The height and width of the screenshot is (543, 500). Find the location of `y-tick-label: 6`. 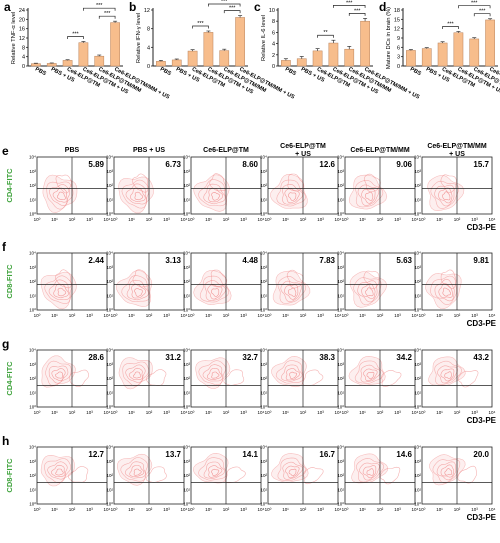

y-tick-label: 6 is located at coordinates (273, 33).